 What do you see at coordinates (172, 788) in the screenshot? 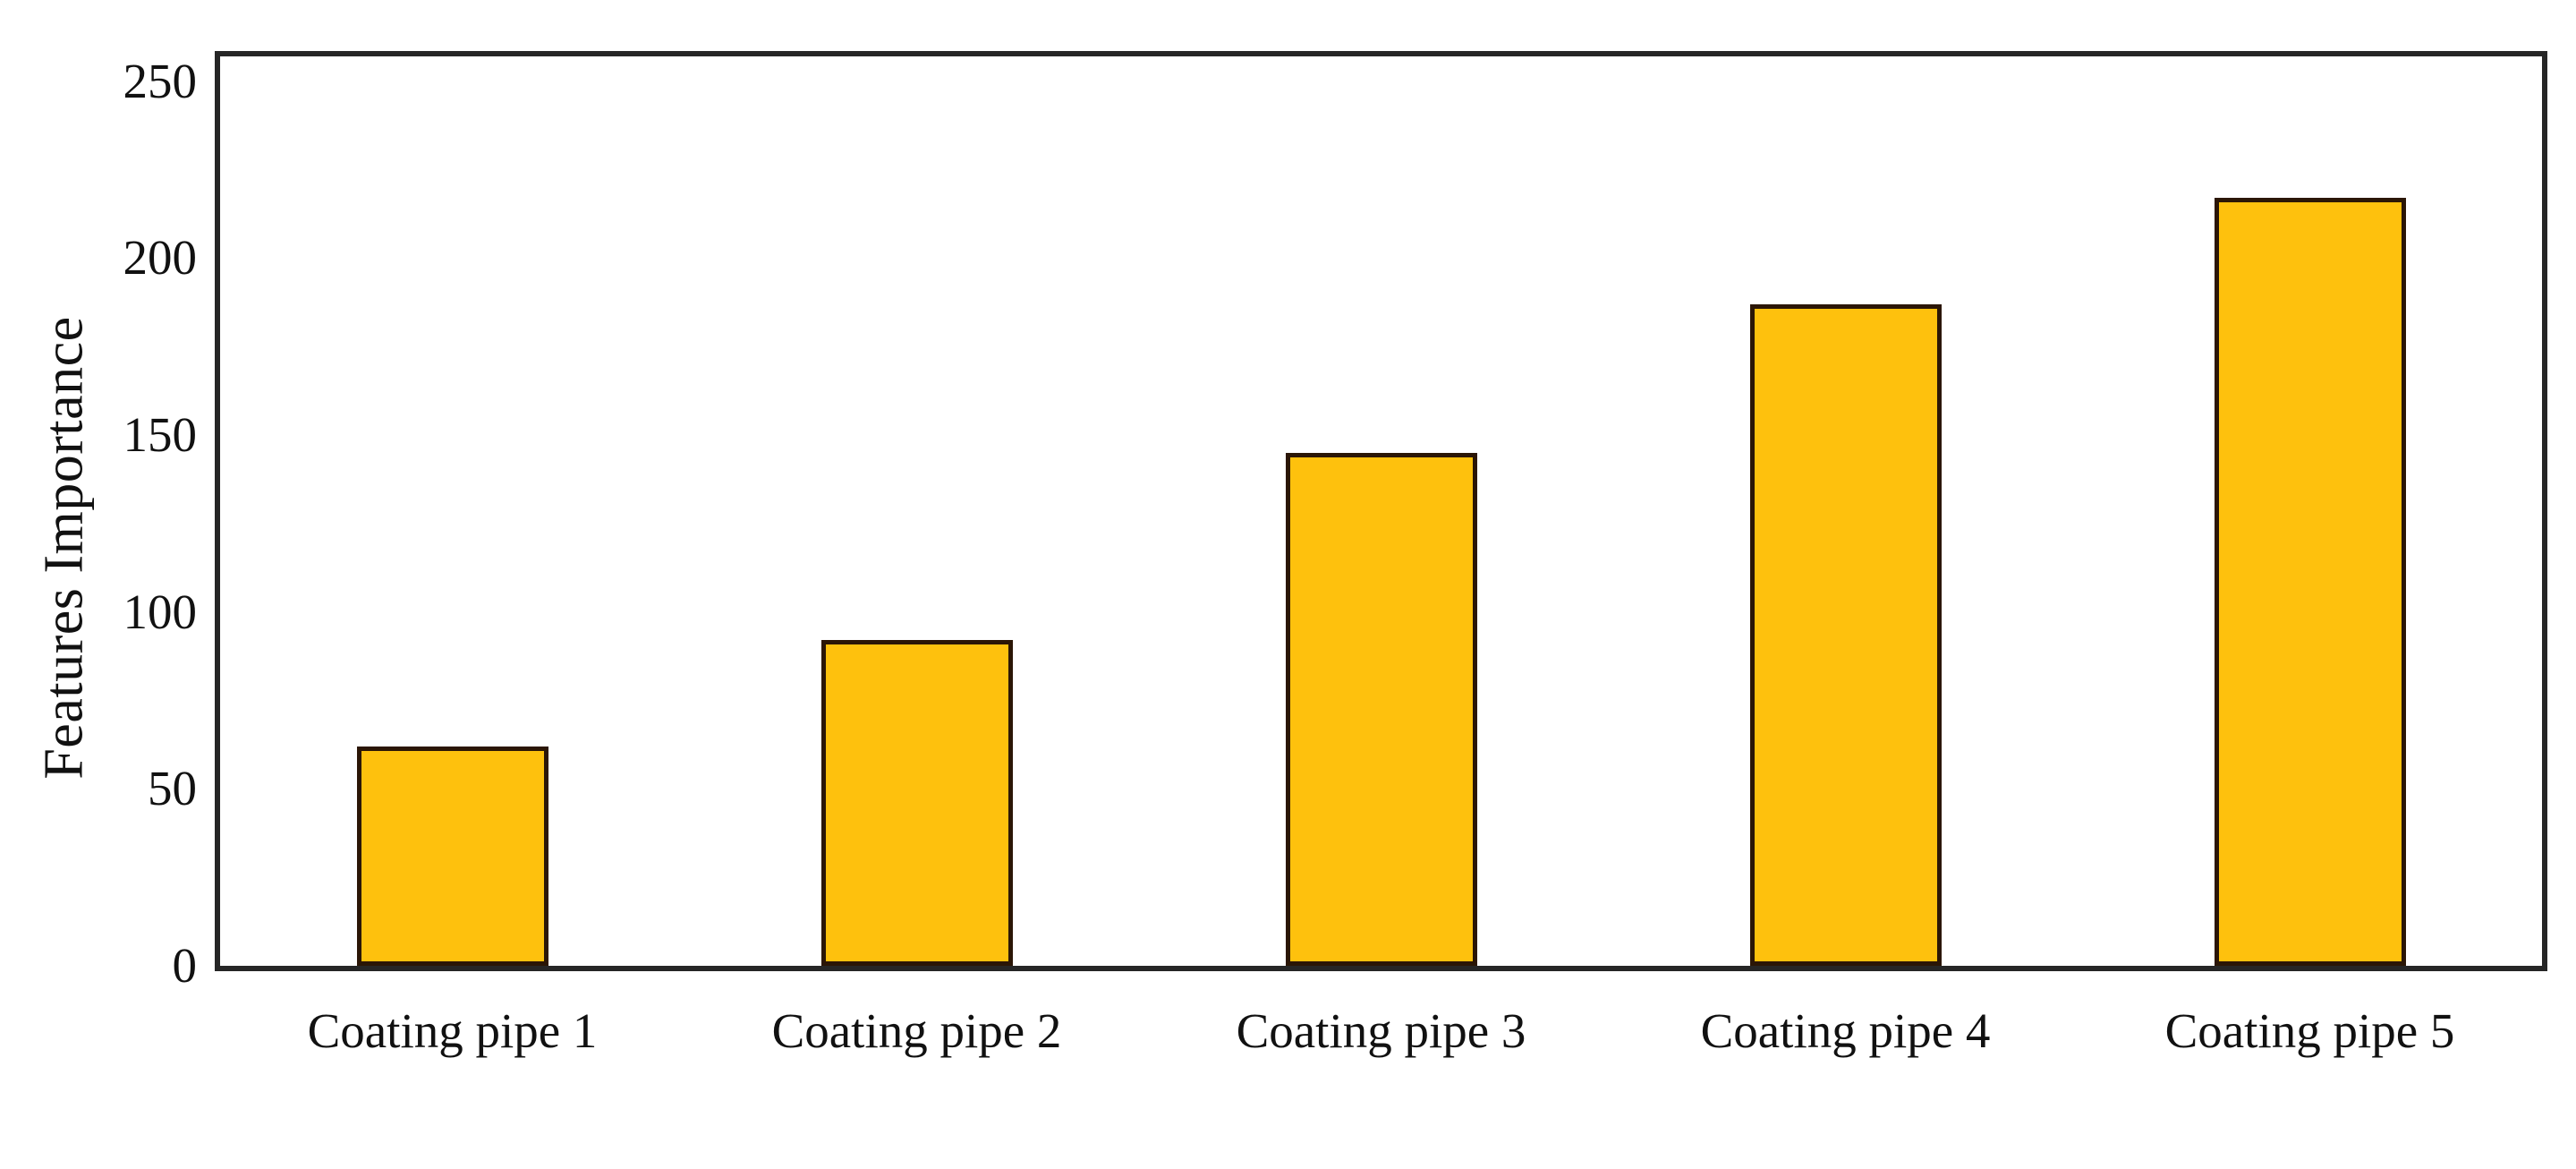
I see `y-tick-label: 50` at bounding box center [172, 788].